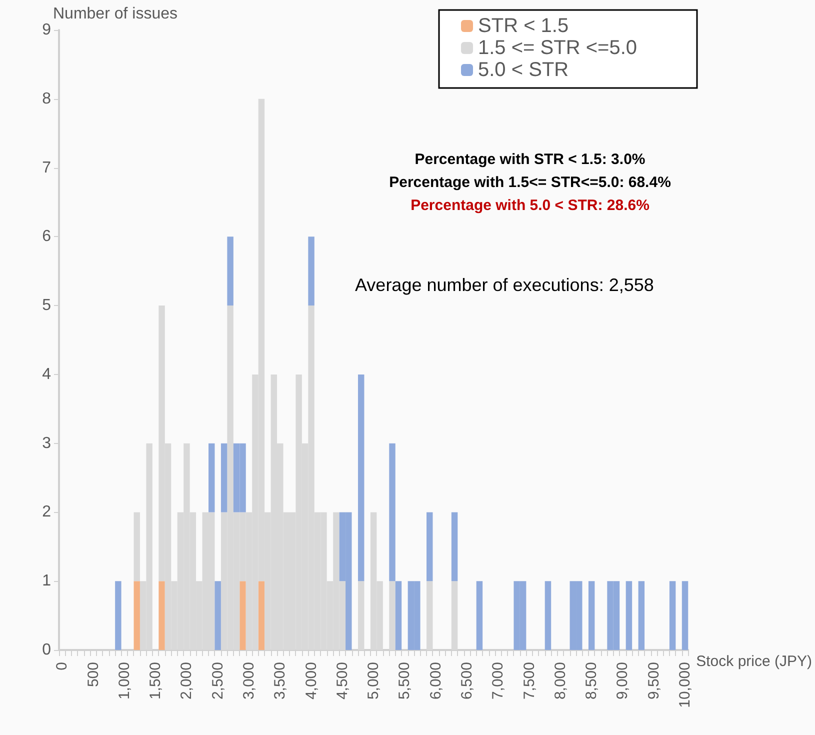 The height and width of the screenshot is (735, 815). Describe the element at coordinates (47, 167) in the screenshot. I see `y-tick-label: 7` at that location.